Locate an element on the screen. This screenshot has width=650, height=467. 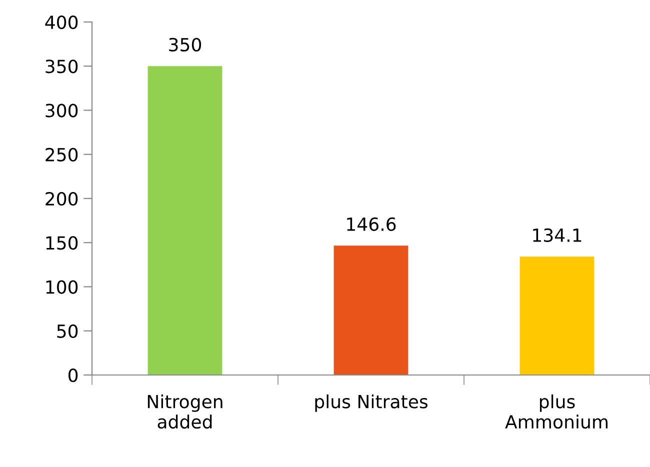
y-tick-label: 200 is located at coordinates (62, 199).